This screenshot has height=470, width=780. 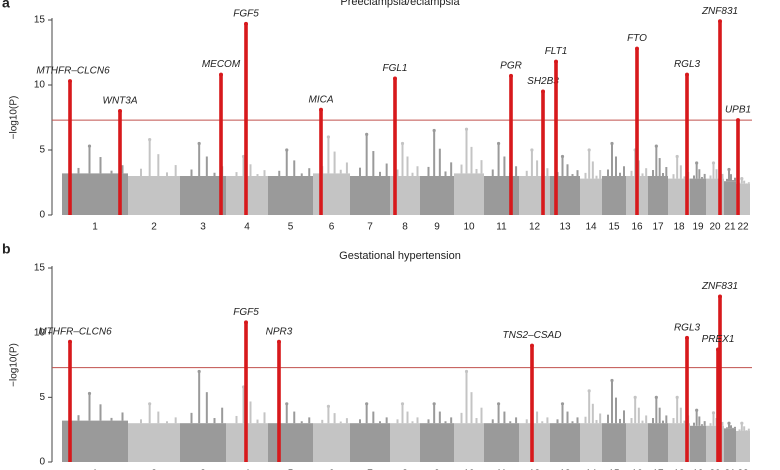 I want to click on x-tick-label: 15, so click(x=614, y=227).